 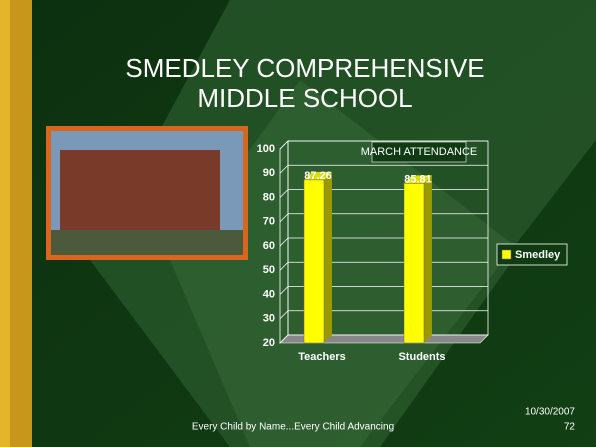 What do you see at coordinates (269, 173) in the screenshot?
I see `y-tick-label: 90` at bounding box center [269, 173].